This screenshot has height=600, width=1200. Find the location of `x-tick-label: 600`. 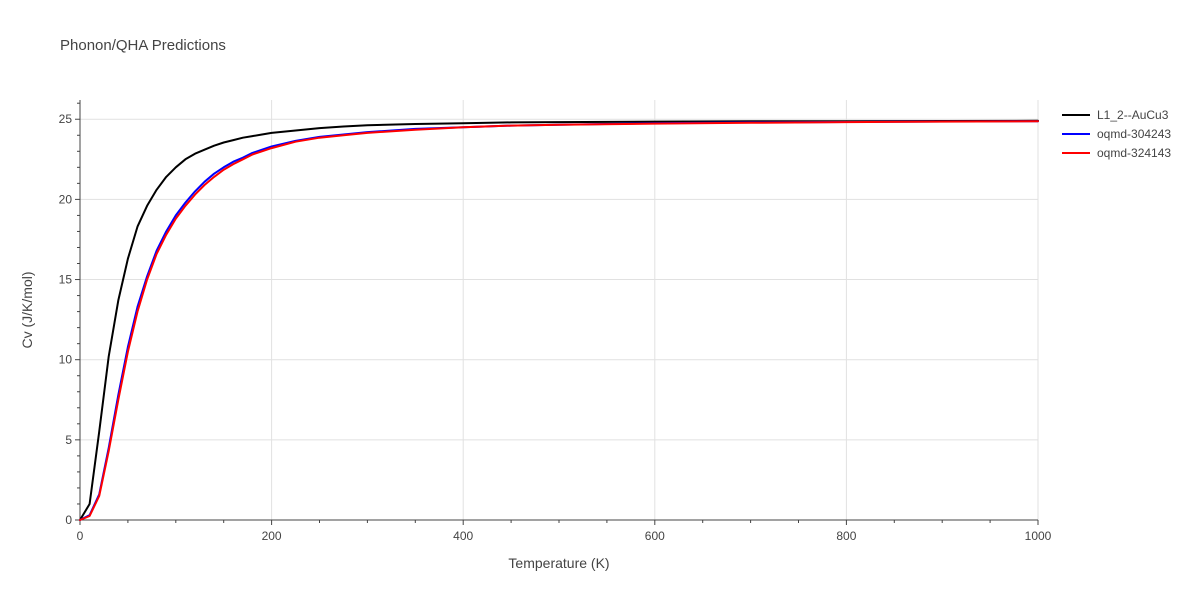

x-tick-label: 600 is located at coordinates (655, 536).